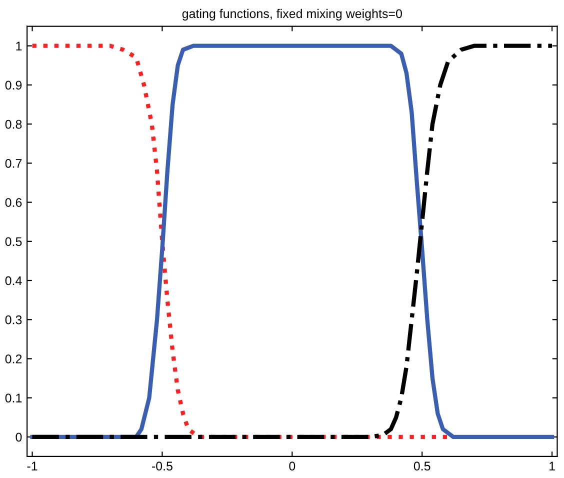 The width and height of the screenshot is (564, 478). I want to click on y-tick-label: 0.9, so click(13, 85).